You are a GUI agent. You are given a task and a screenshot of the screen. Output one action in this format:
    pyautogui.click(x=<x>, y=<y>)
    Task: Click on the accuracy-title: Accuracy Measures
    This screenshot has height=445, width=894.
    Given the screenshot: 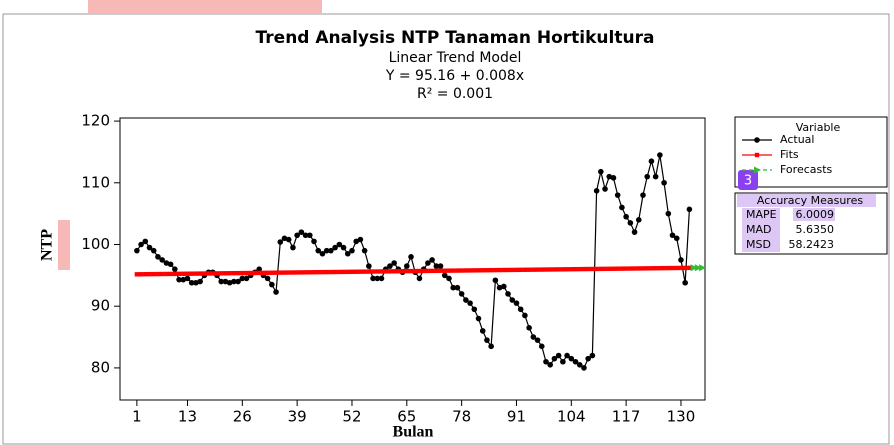 What is the action you would take?
    pyautogui.click(x=810, y=200)
    